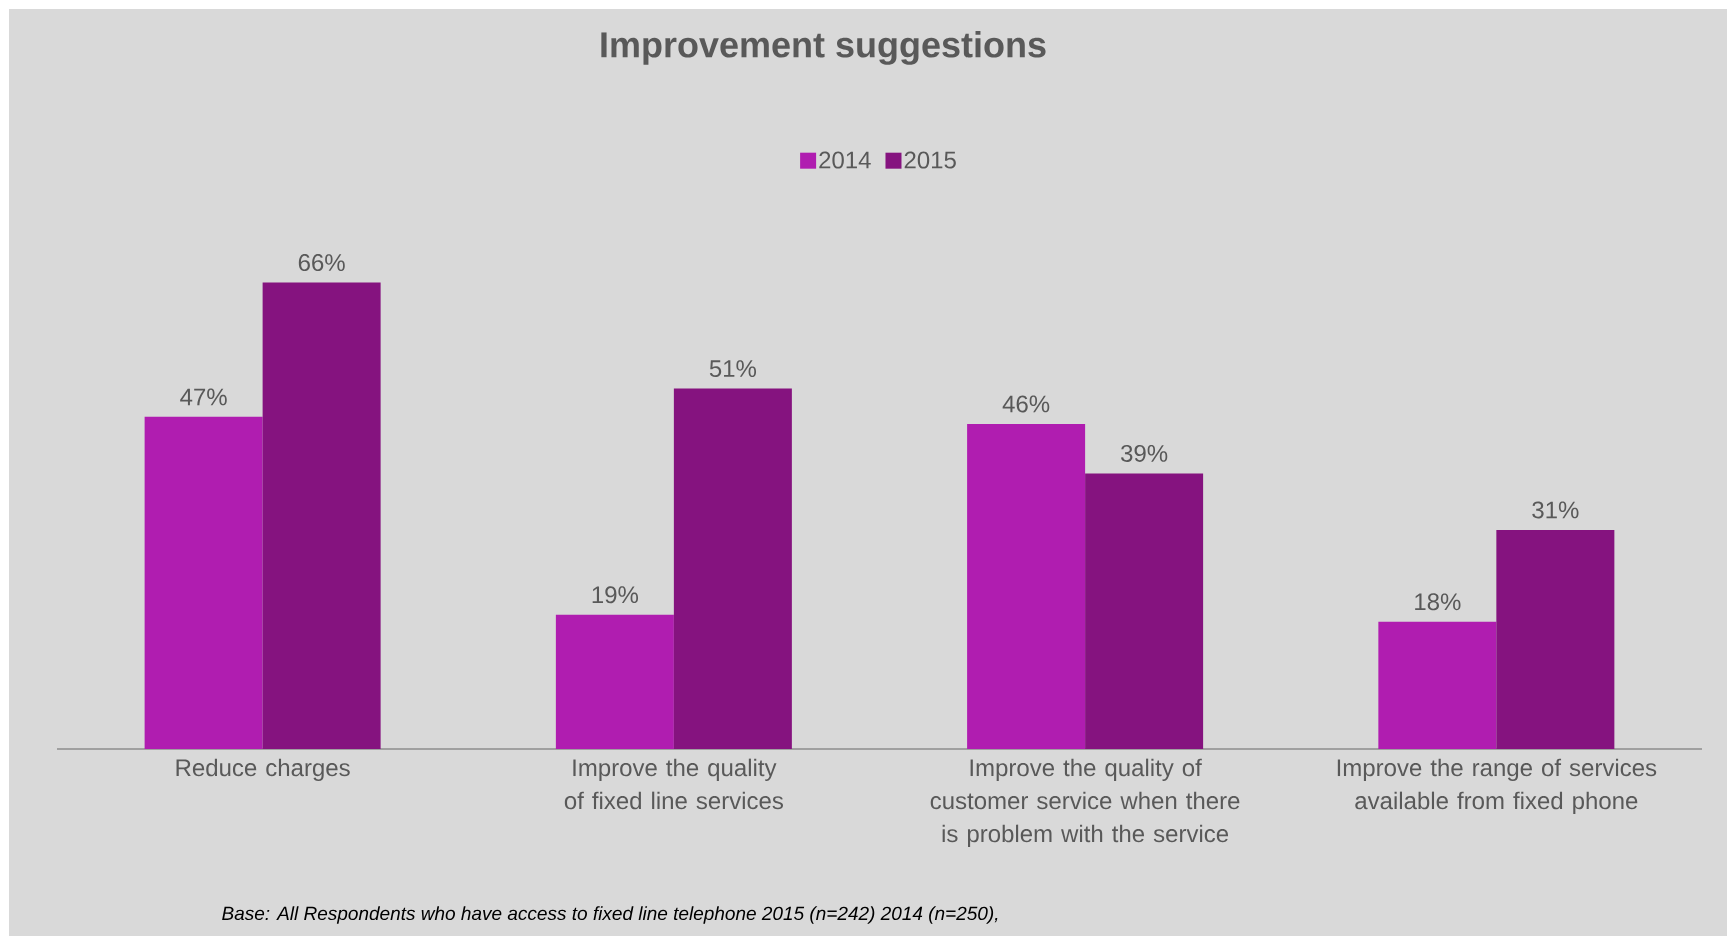  Describe the element at coordinates (321, 263) in the screenshot. I see `data-label: 66%` at that location.